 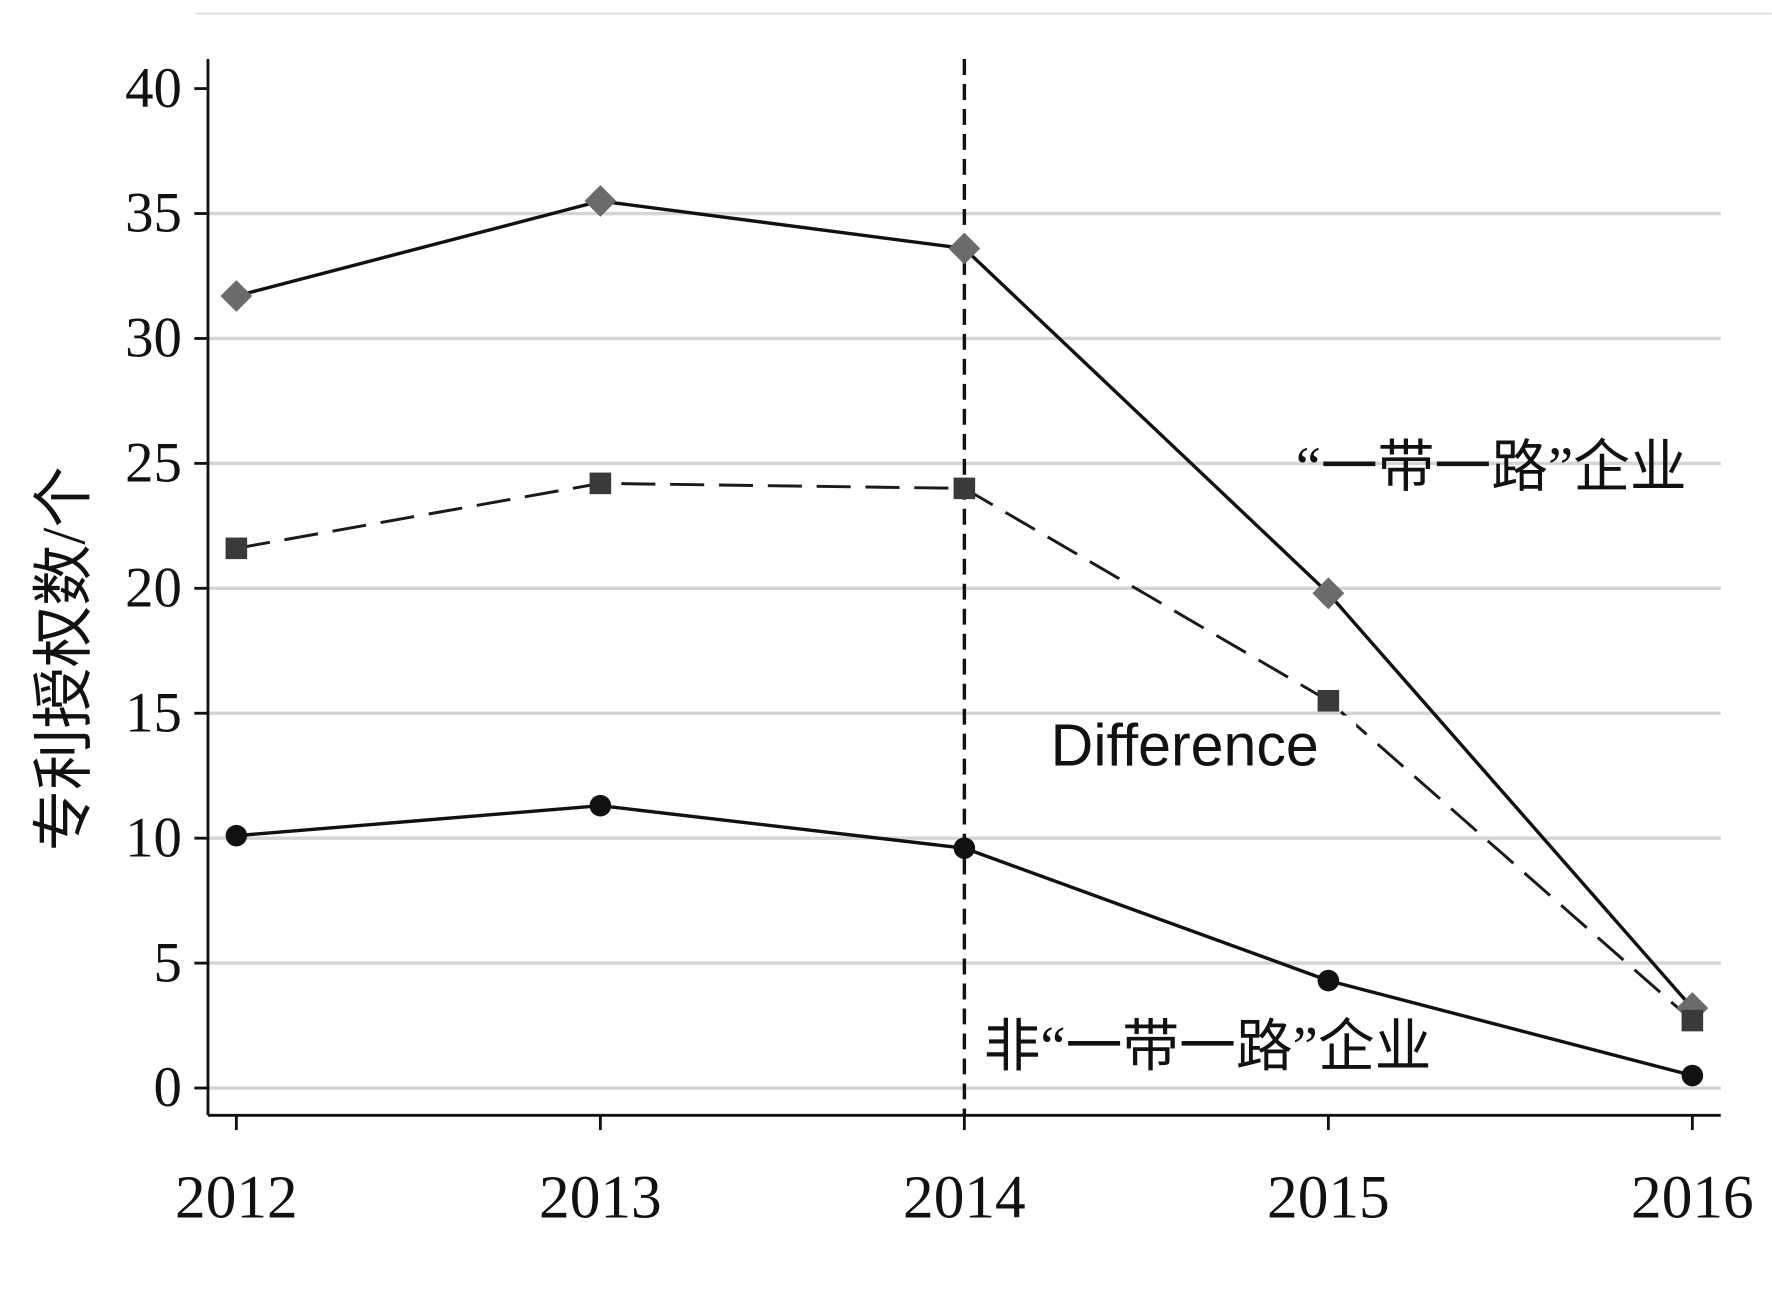 What do you see at coordinates (964, 1197) in the screenshot?
I see `x-tick-label: 2014` at bounding box center [964, 1197].